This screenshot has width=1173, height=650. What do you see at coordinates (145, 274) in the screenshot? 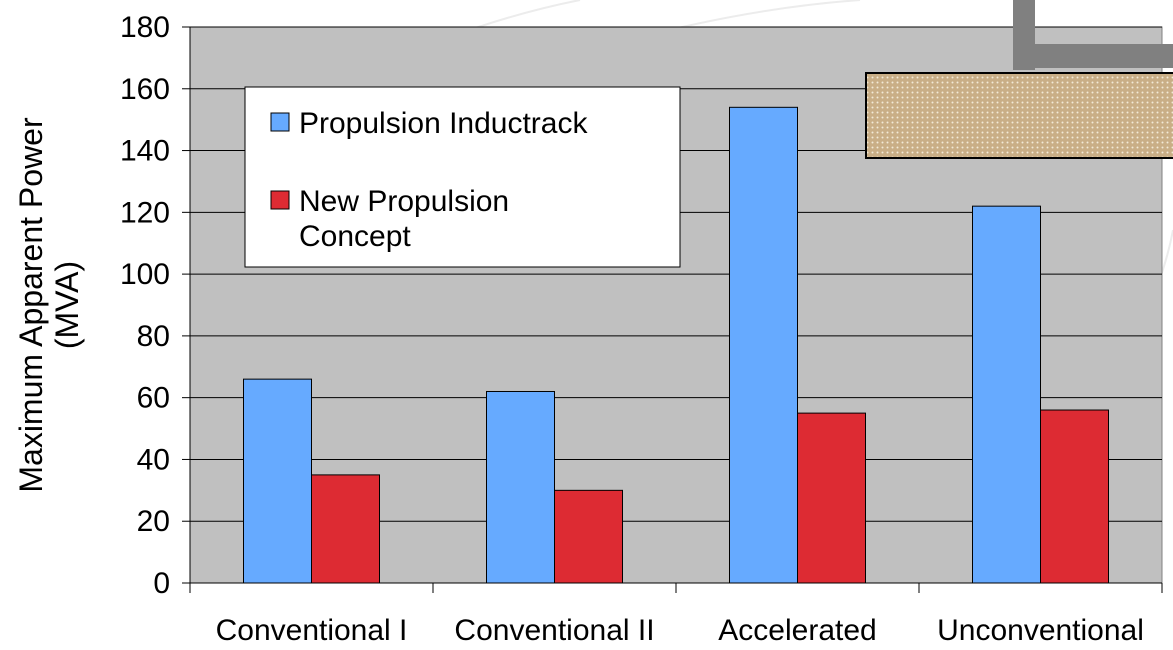
I see `y-tick-label: 100` at bounding box center [145, 274].